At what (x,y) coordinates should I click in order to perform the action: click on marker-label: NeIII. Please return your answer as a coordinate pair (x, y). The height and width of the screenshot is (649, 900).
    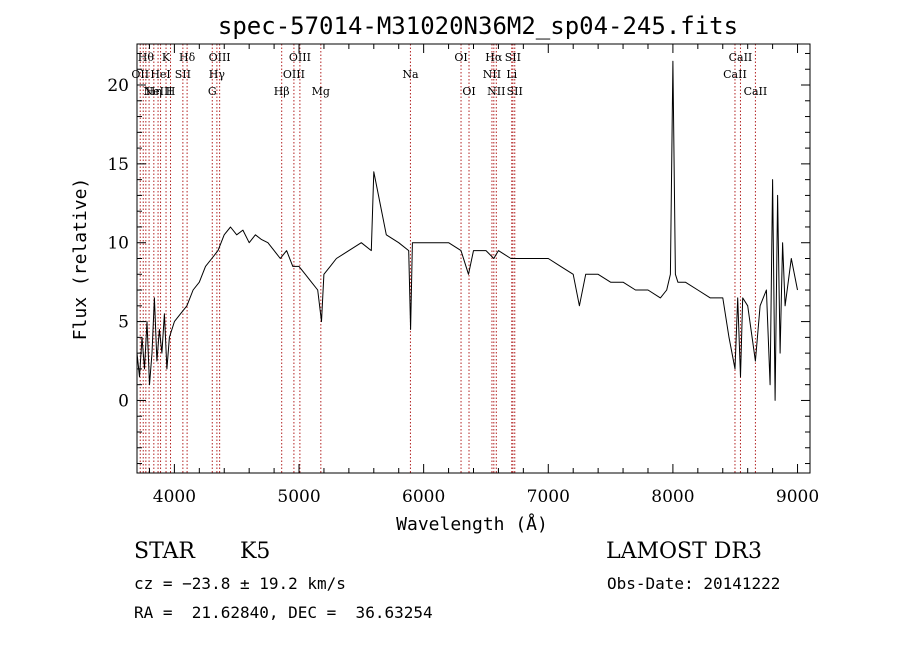
    Looking at the image, I should click on (157, 91).